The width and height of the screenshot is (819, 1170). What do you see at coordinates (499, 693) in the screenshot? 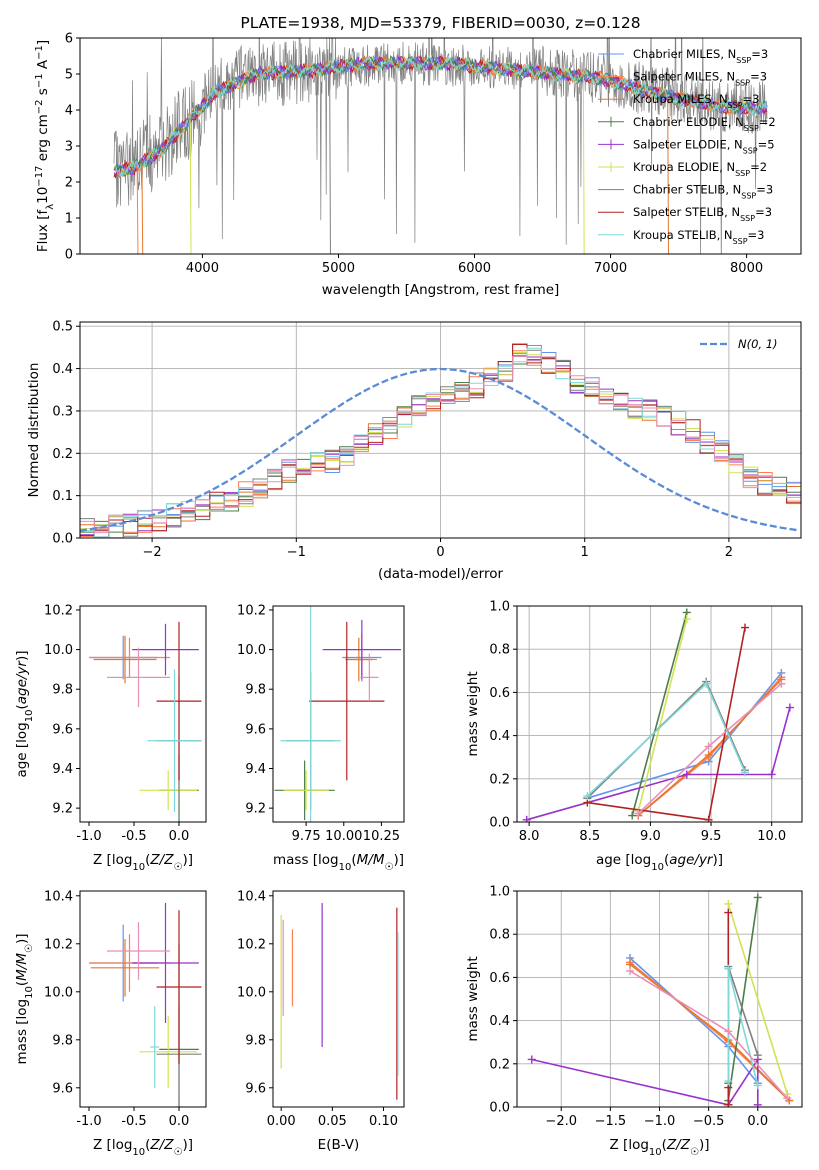
I see `y-tick-label: 0.6` at bounding box center [499, 693].